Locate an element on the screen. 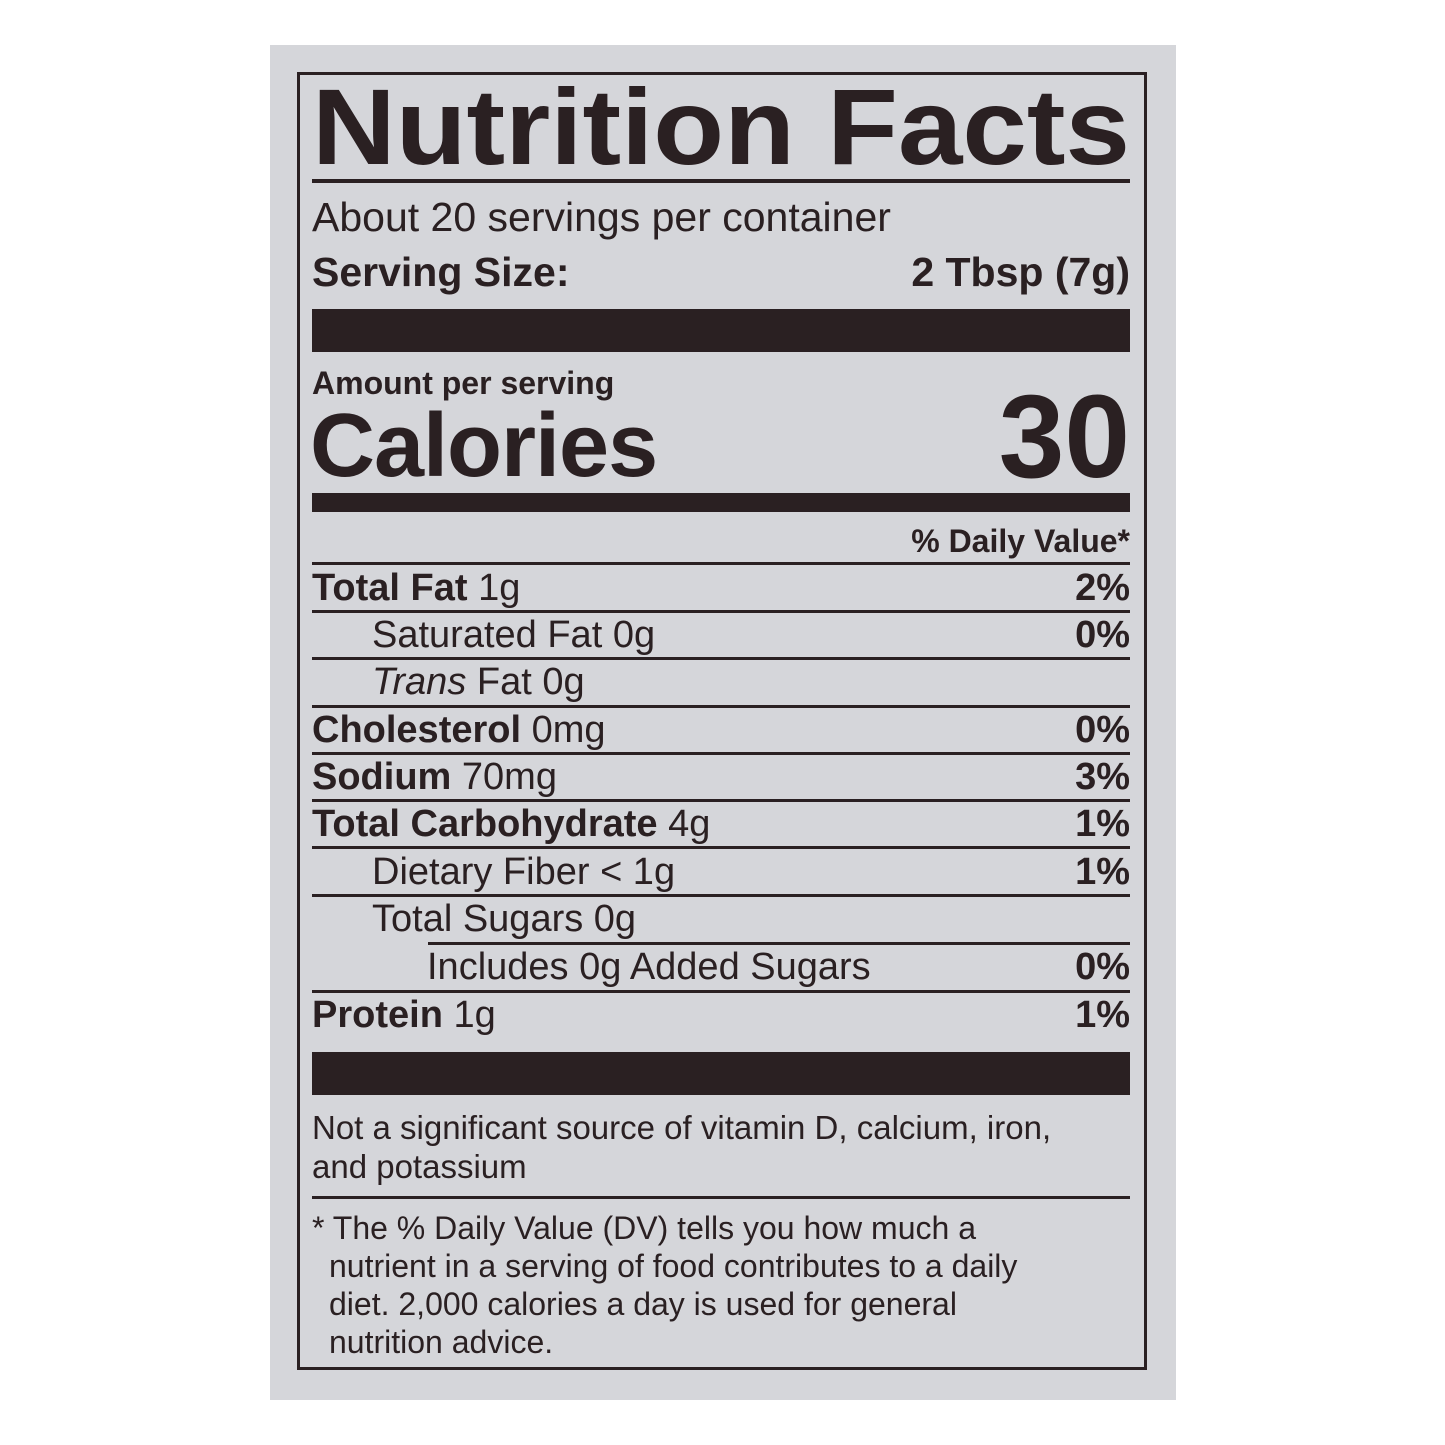  serving-size-label: Serving Size: is located at coordinates (441, 272).